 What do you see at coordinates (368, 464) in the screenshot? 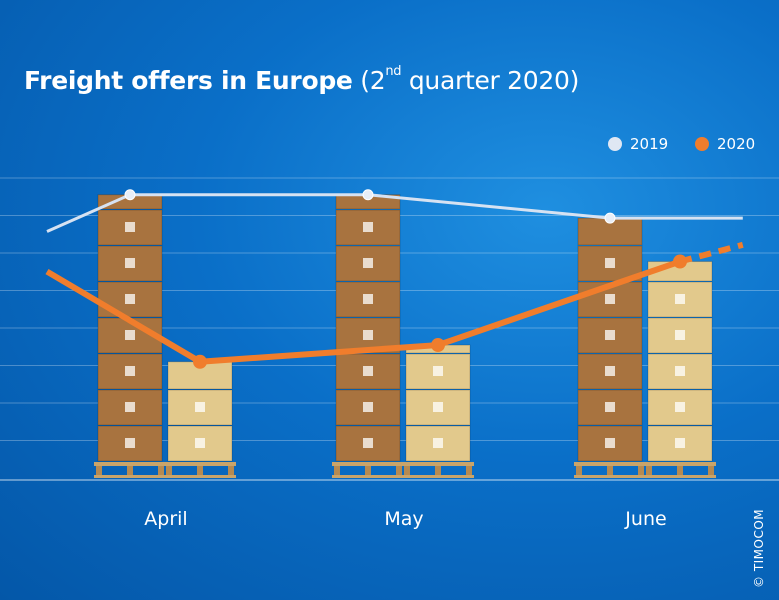
I see `bar-2019-may-pallet` at bounding box center [368, 464].